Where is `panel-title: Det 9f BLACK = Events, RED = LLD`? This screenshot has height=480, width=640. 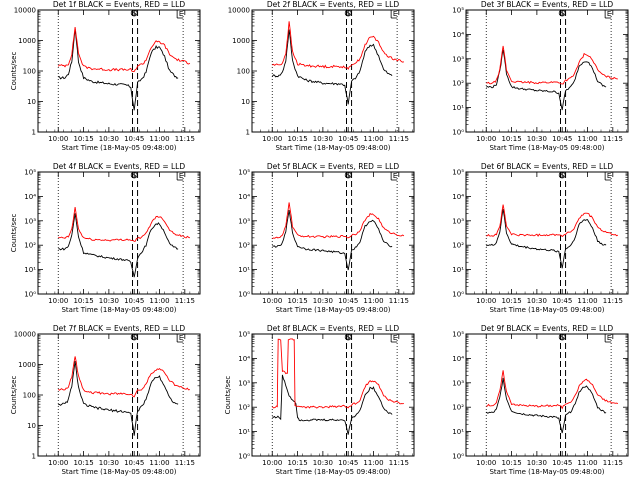 panel-title: Det 9f BLACK = Events, RED = LLD is located at coordinates (547, 328).